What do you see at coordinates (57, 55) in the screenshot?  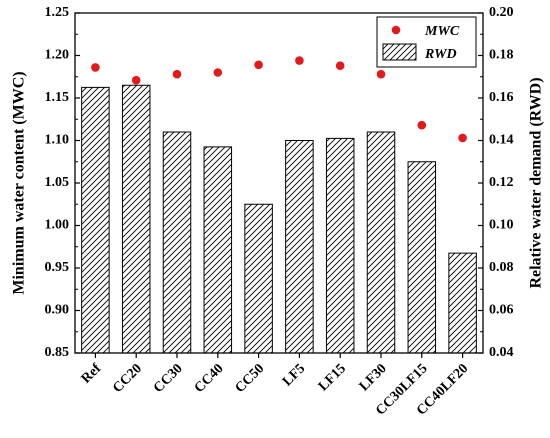 I see `left-tick-label: 1.20` at bounding box center [57, 55].